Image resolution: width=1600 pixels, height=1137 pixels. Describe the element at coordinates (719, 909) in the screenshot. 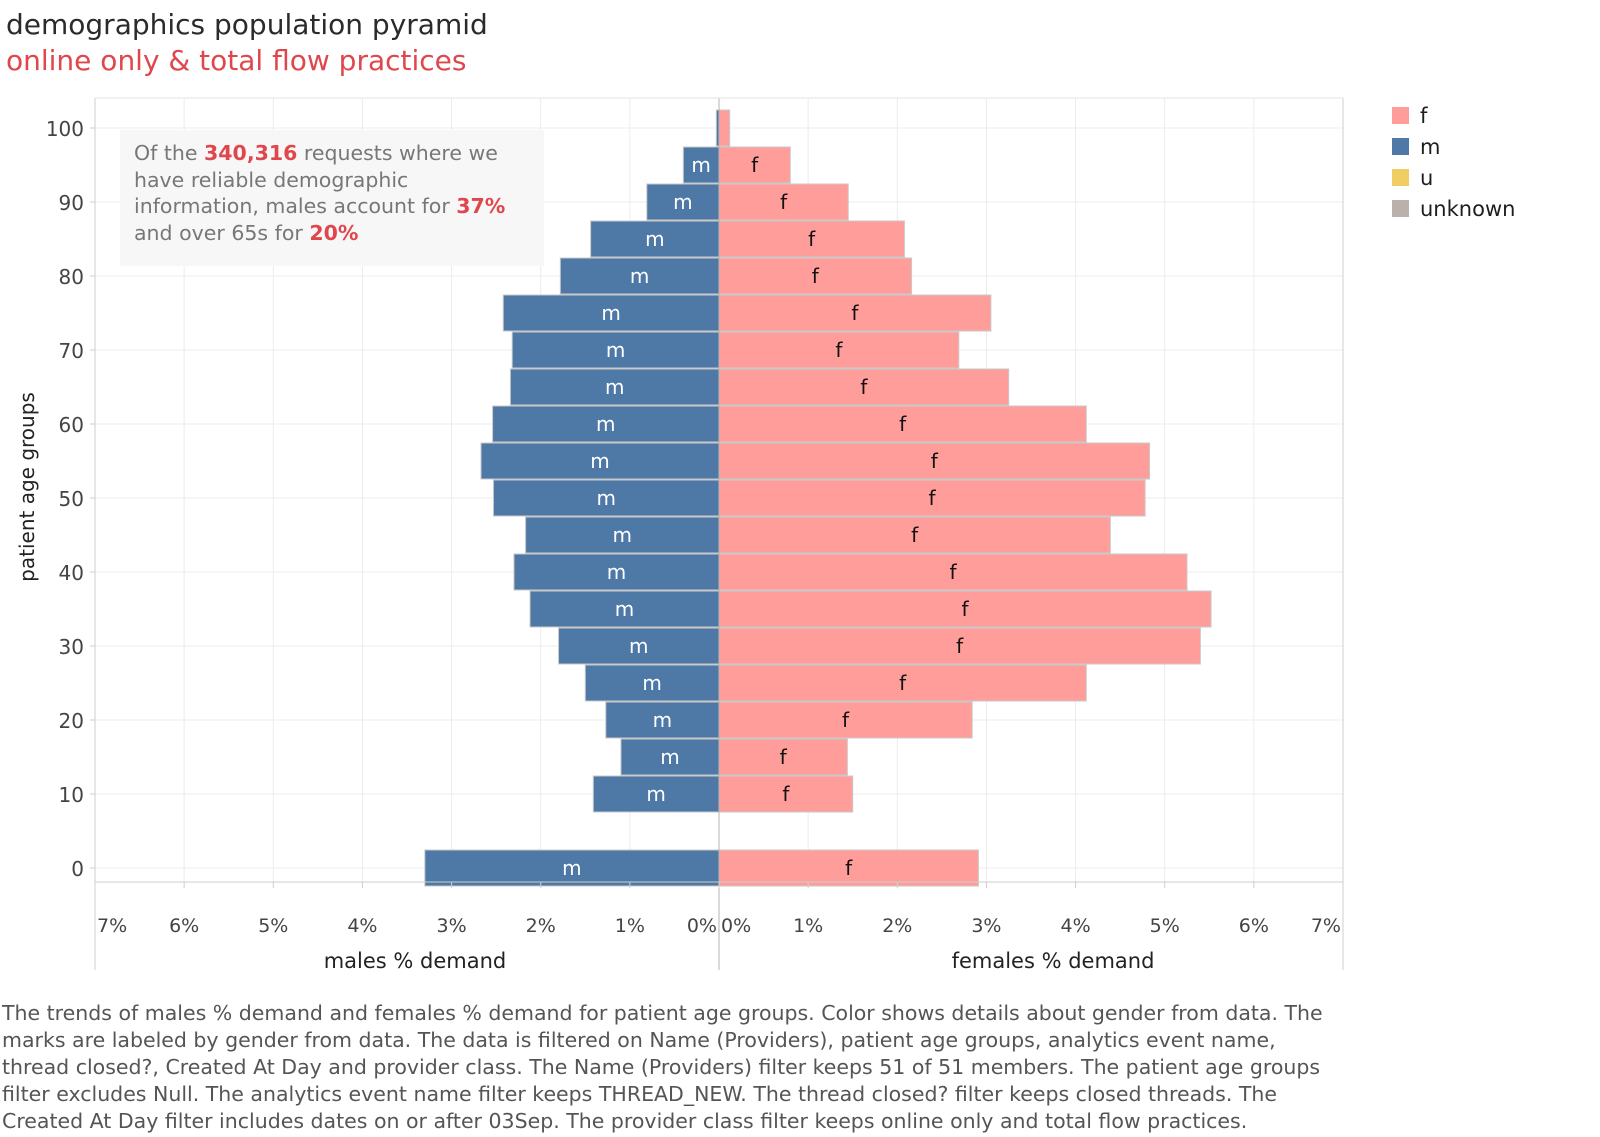

I see `x-axis-ticks: 7% 6% 5% 4% 3% 2% 1% 0% 0% 1% 2% 3% 4% 5% 6% 7%` at that location.